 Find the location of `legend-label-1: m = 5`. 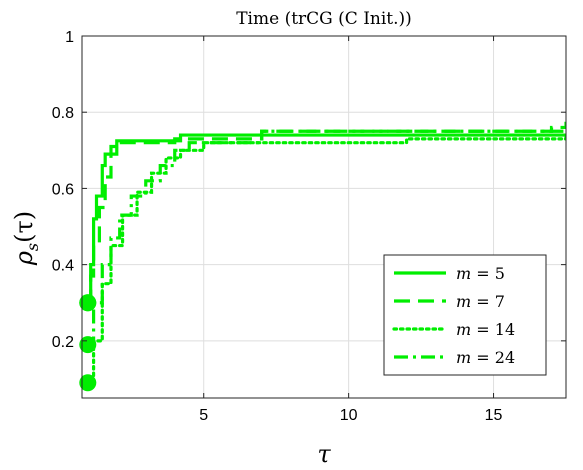

legend-label-1: m = 5 is located at coordinates (480, 273).